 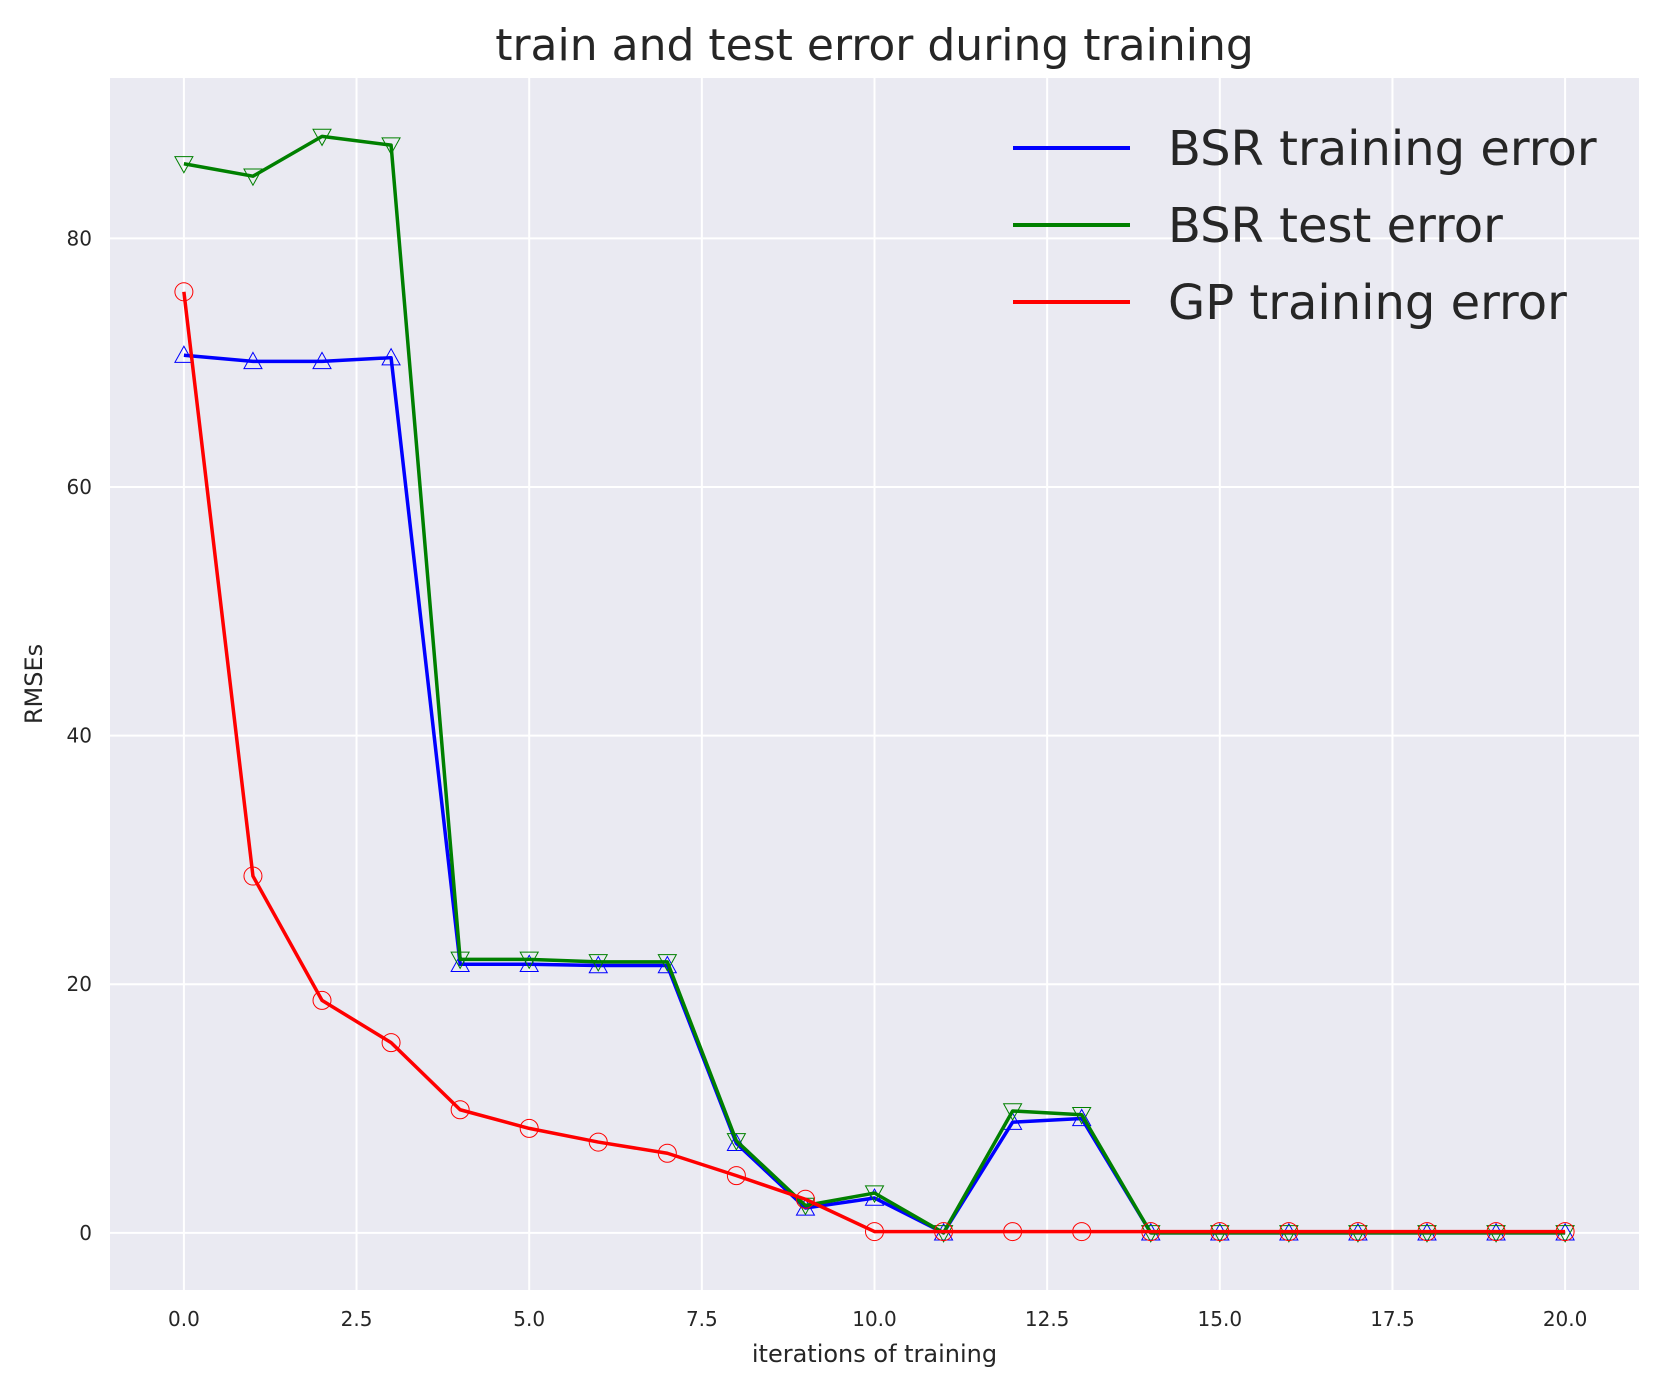 I want to click on legend-item: BSR training error, so click(x=1305, y=149).